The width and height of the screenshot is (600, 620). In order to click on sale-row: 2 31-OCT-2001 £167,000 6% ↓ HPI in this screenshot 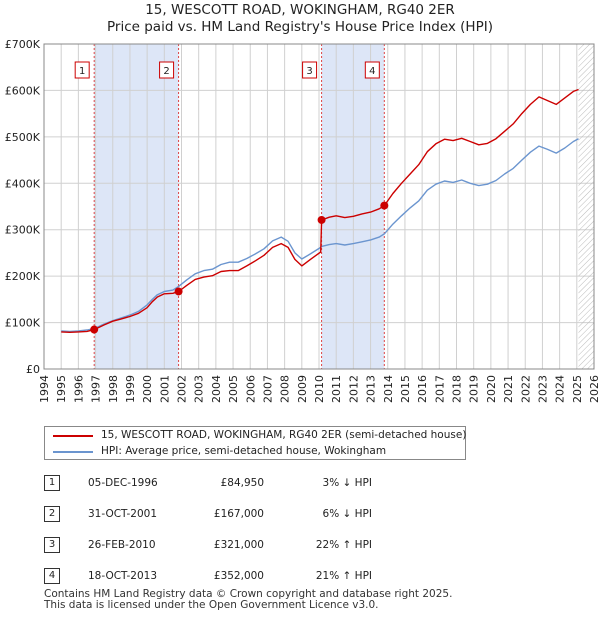, I will do `click(254, 514)`.